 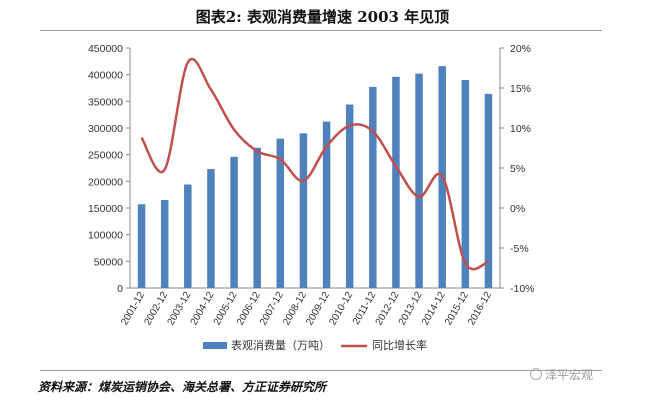 What do you see at coordinates (517, 209) in the screenshot?
I see `y-right-tick-label: 0%` at bounding box center [517, 209].